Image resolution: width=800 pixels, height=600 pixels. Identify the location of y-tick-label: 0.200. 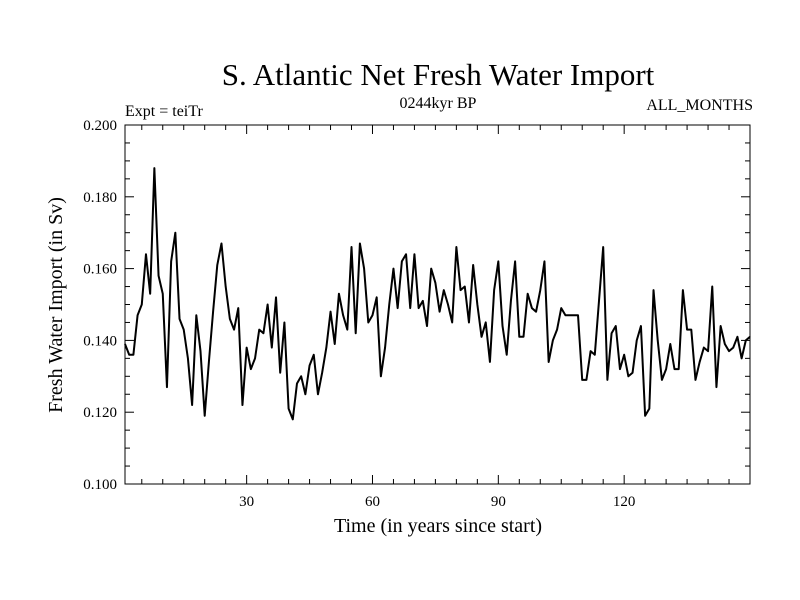
(100, 126).